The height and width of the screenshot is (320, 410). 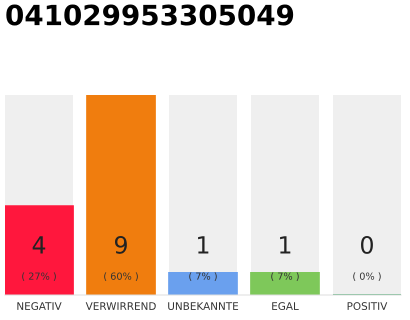 I want to click on x-tick-label: POSITIV, so click(x=368, y=306).